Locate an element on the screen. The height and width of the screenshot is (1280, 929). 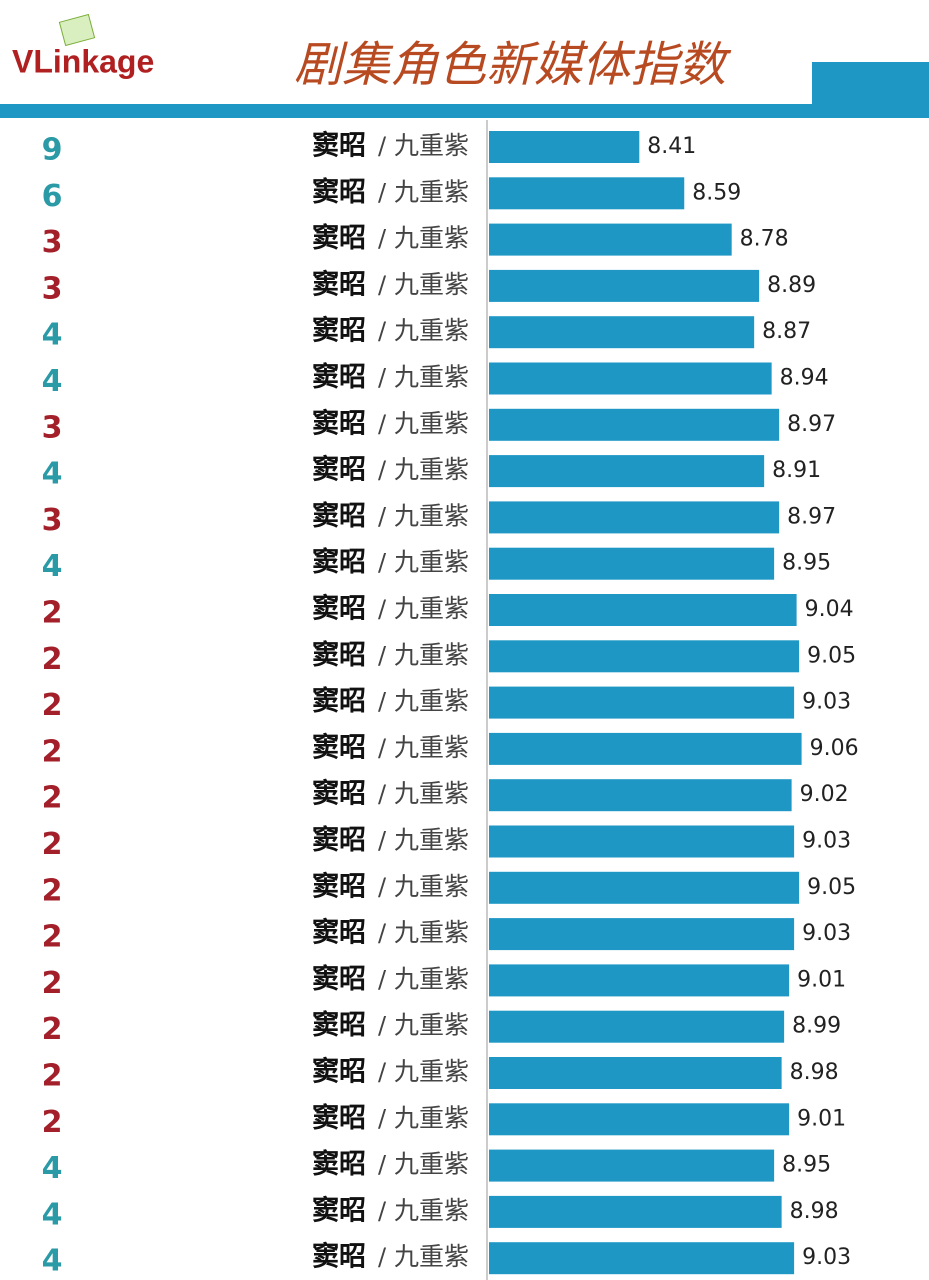
chart-title: 剧集角色新媒体指数 is located at coordinates (513, 65).